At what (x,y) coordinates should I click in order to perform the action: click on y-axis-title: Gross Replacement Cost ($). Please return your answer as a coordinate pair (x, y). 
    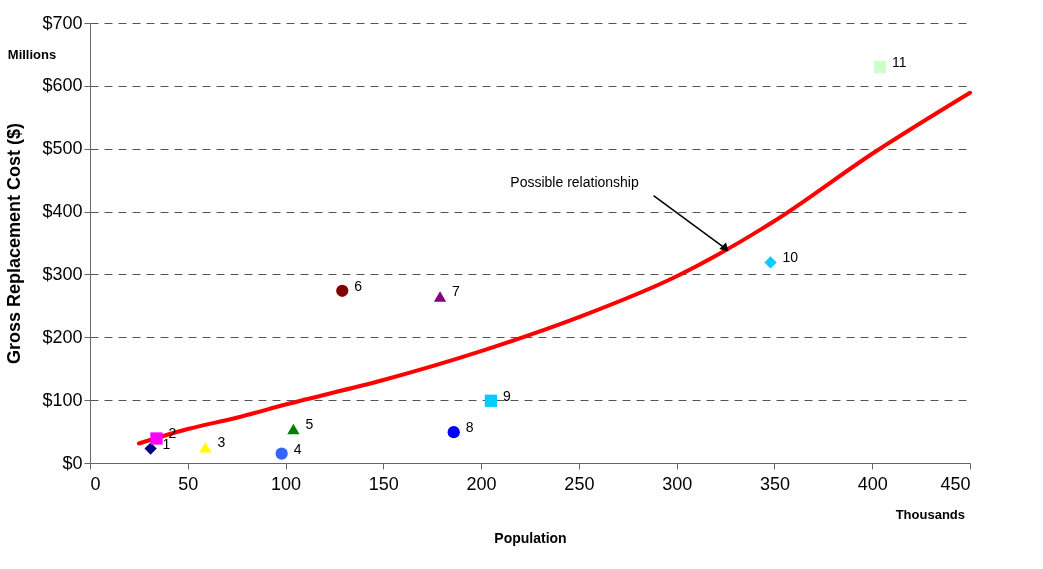
    Looking at the image, I should click on (14, 243).